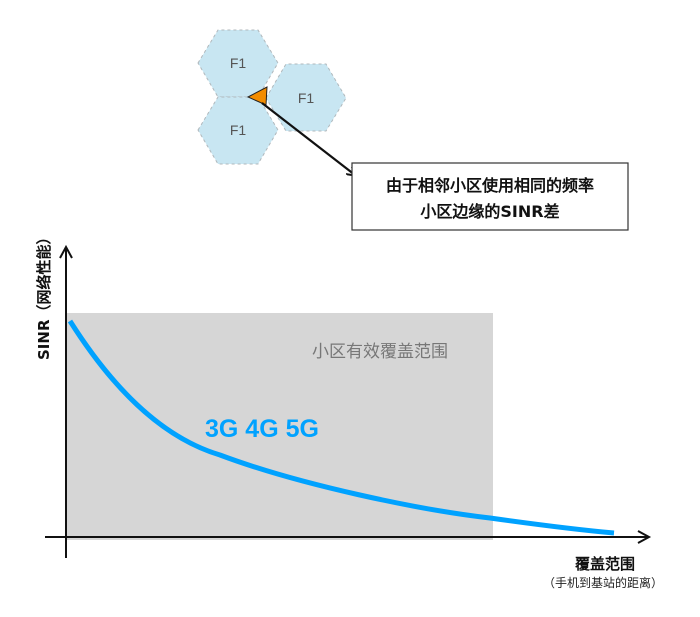 This screenshot has height=617, width=700. What do you see at coordinates (44, 295) in the screenshot?
I see `y-axis-label: SINR（网络性能）` at bounding box center [44, 295].